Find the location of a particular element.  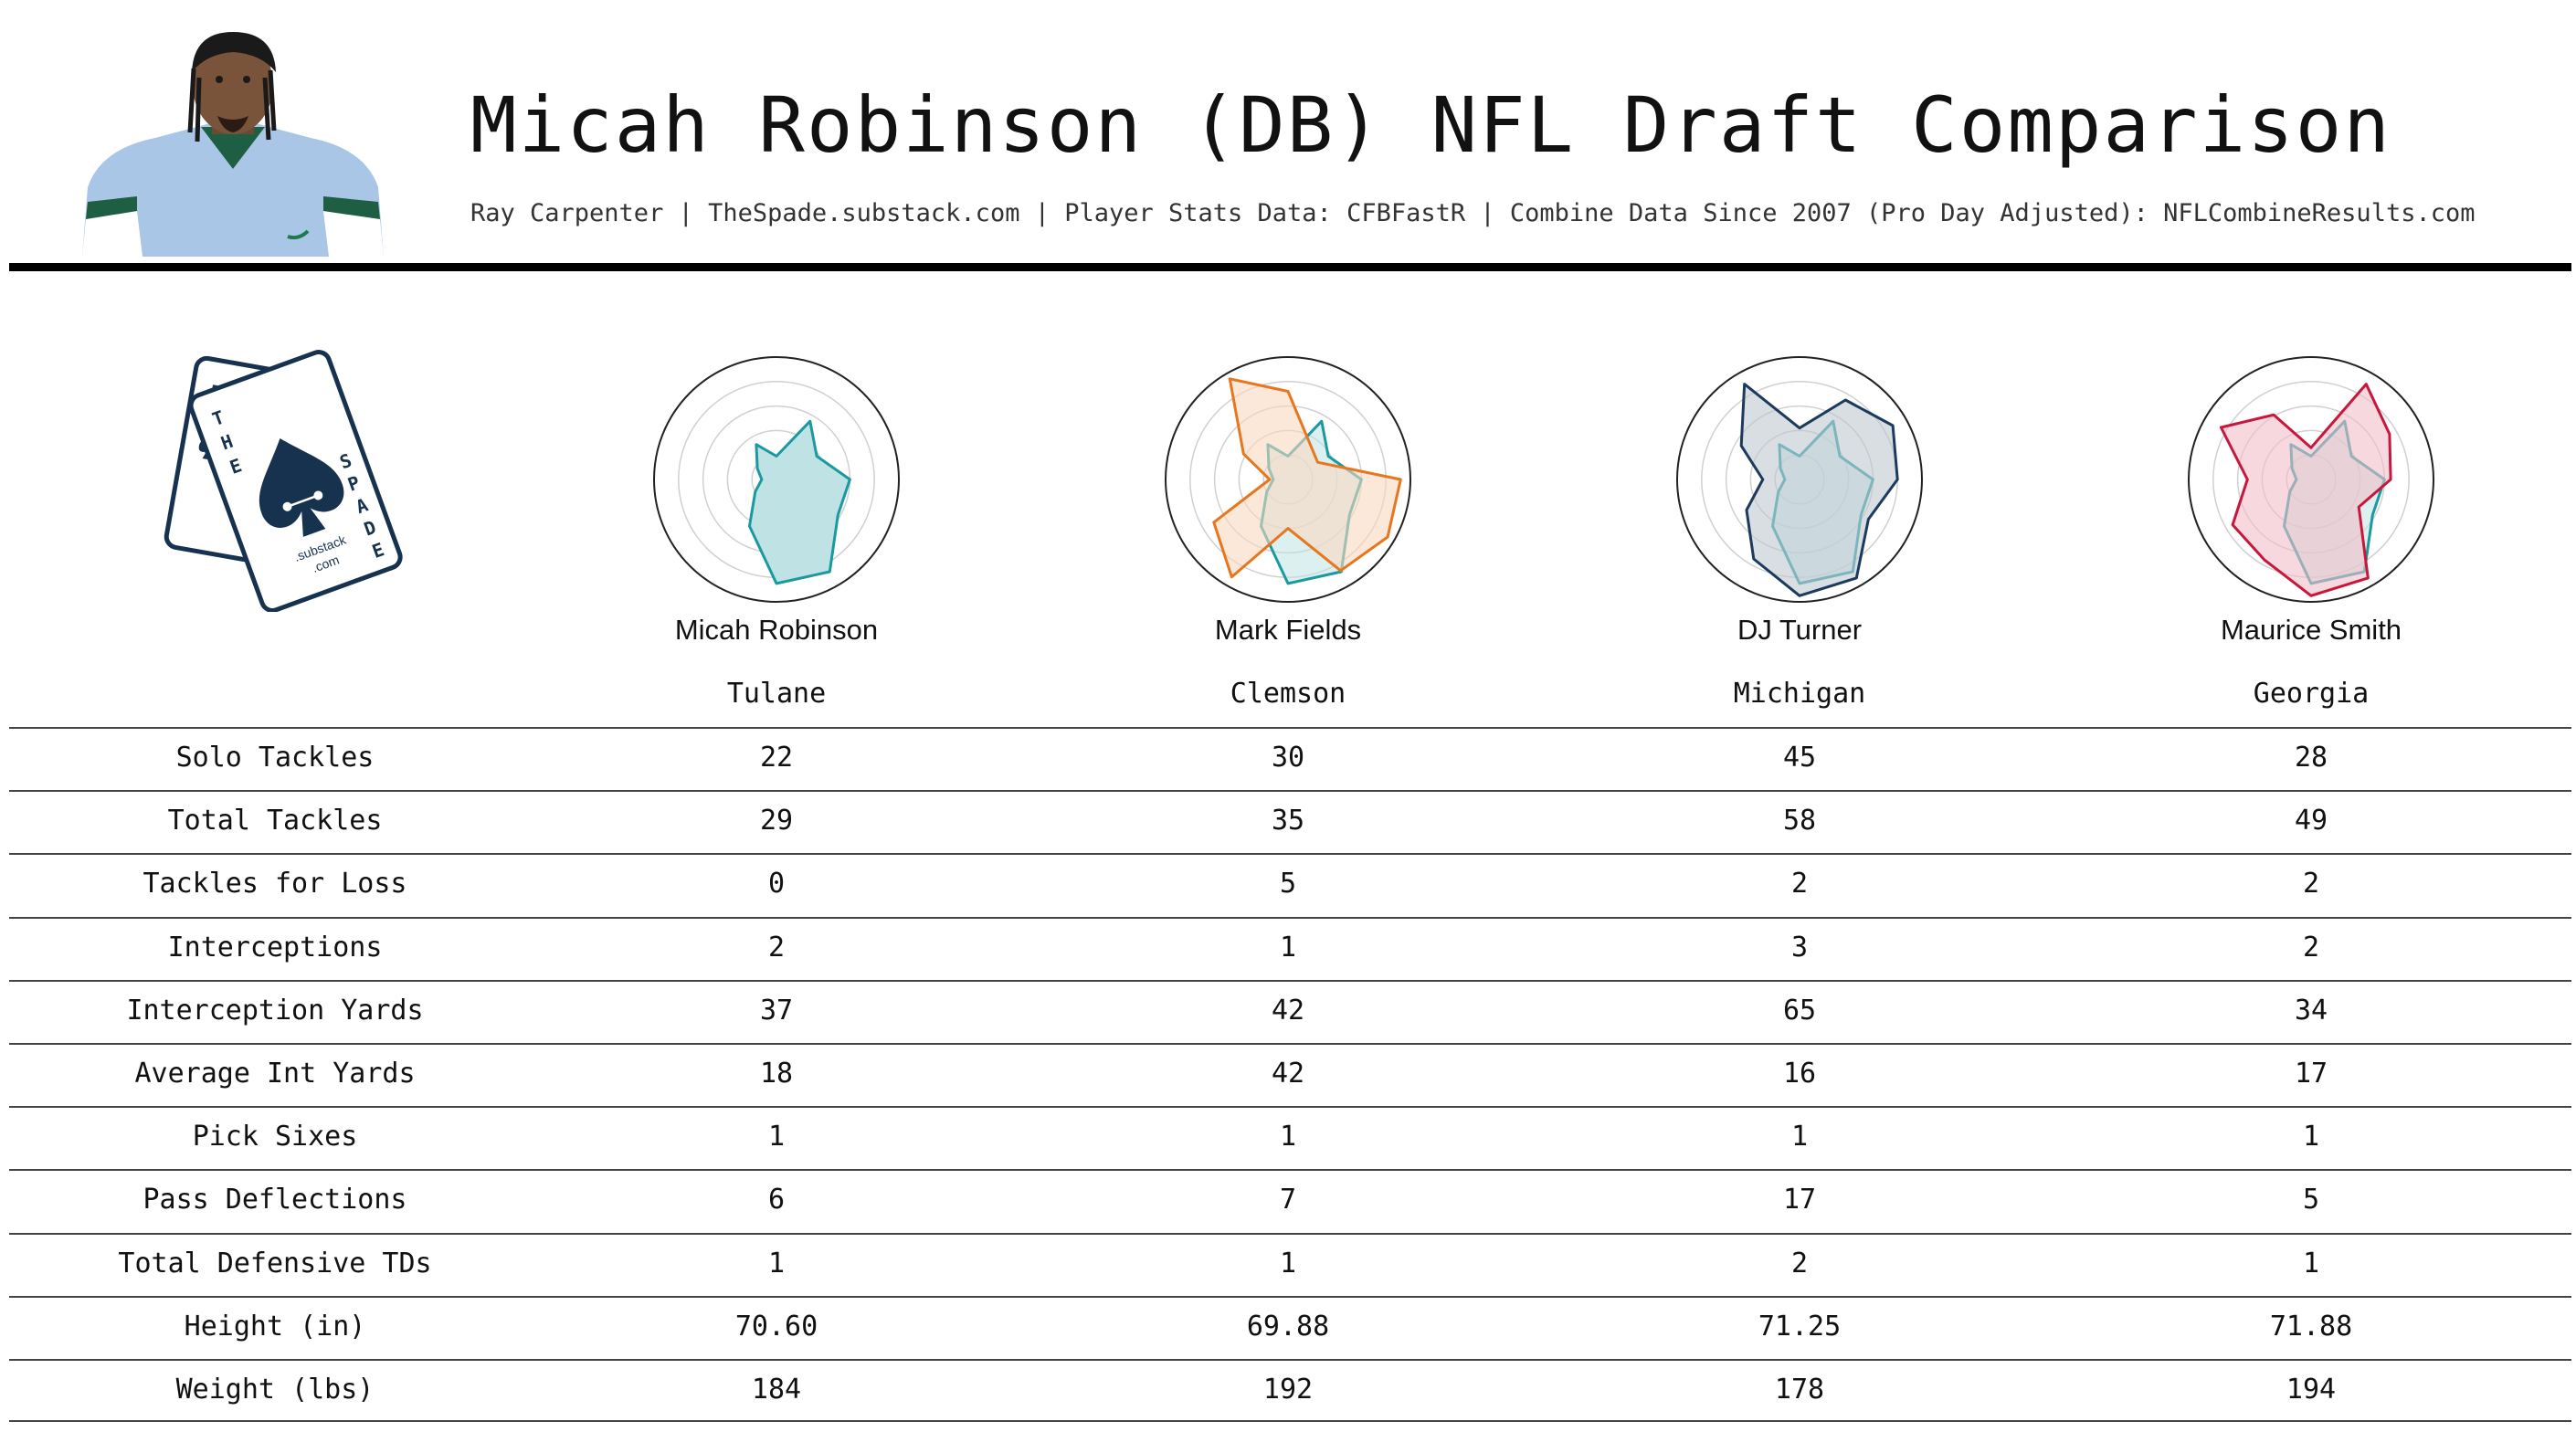

radar-series-mark-fields is located at coordinates (1307, 478).